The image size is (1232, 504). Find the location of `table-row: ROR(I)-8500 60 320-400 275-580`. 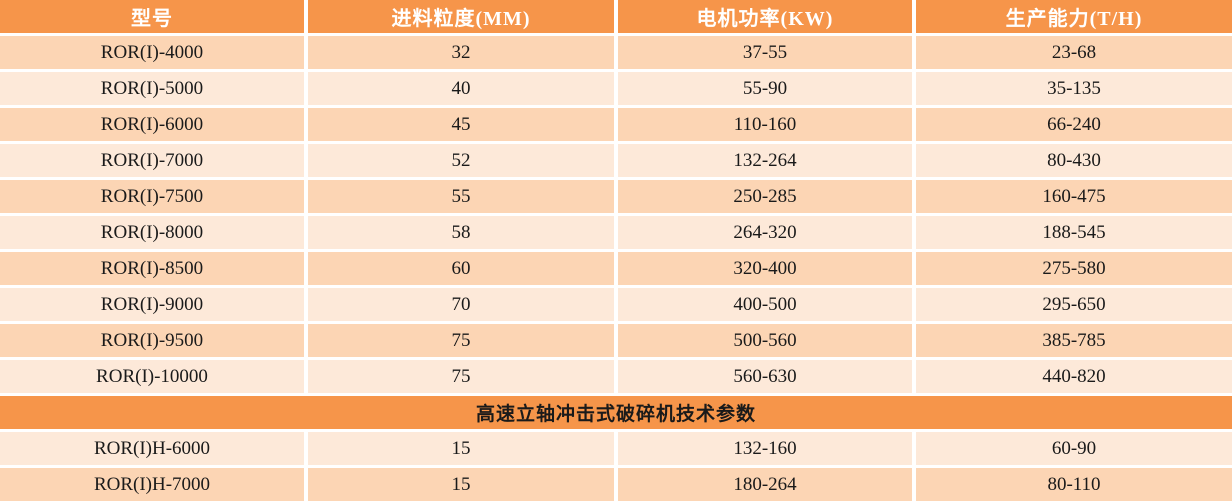

table-row: ROR(I)-8500 60 320-400 275-580 is located at coordinates (616, 269).